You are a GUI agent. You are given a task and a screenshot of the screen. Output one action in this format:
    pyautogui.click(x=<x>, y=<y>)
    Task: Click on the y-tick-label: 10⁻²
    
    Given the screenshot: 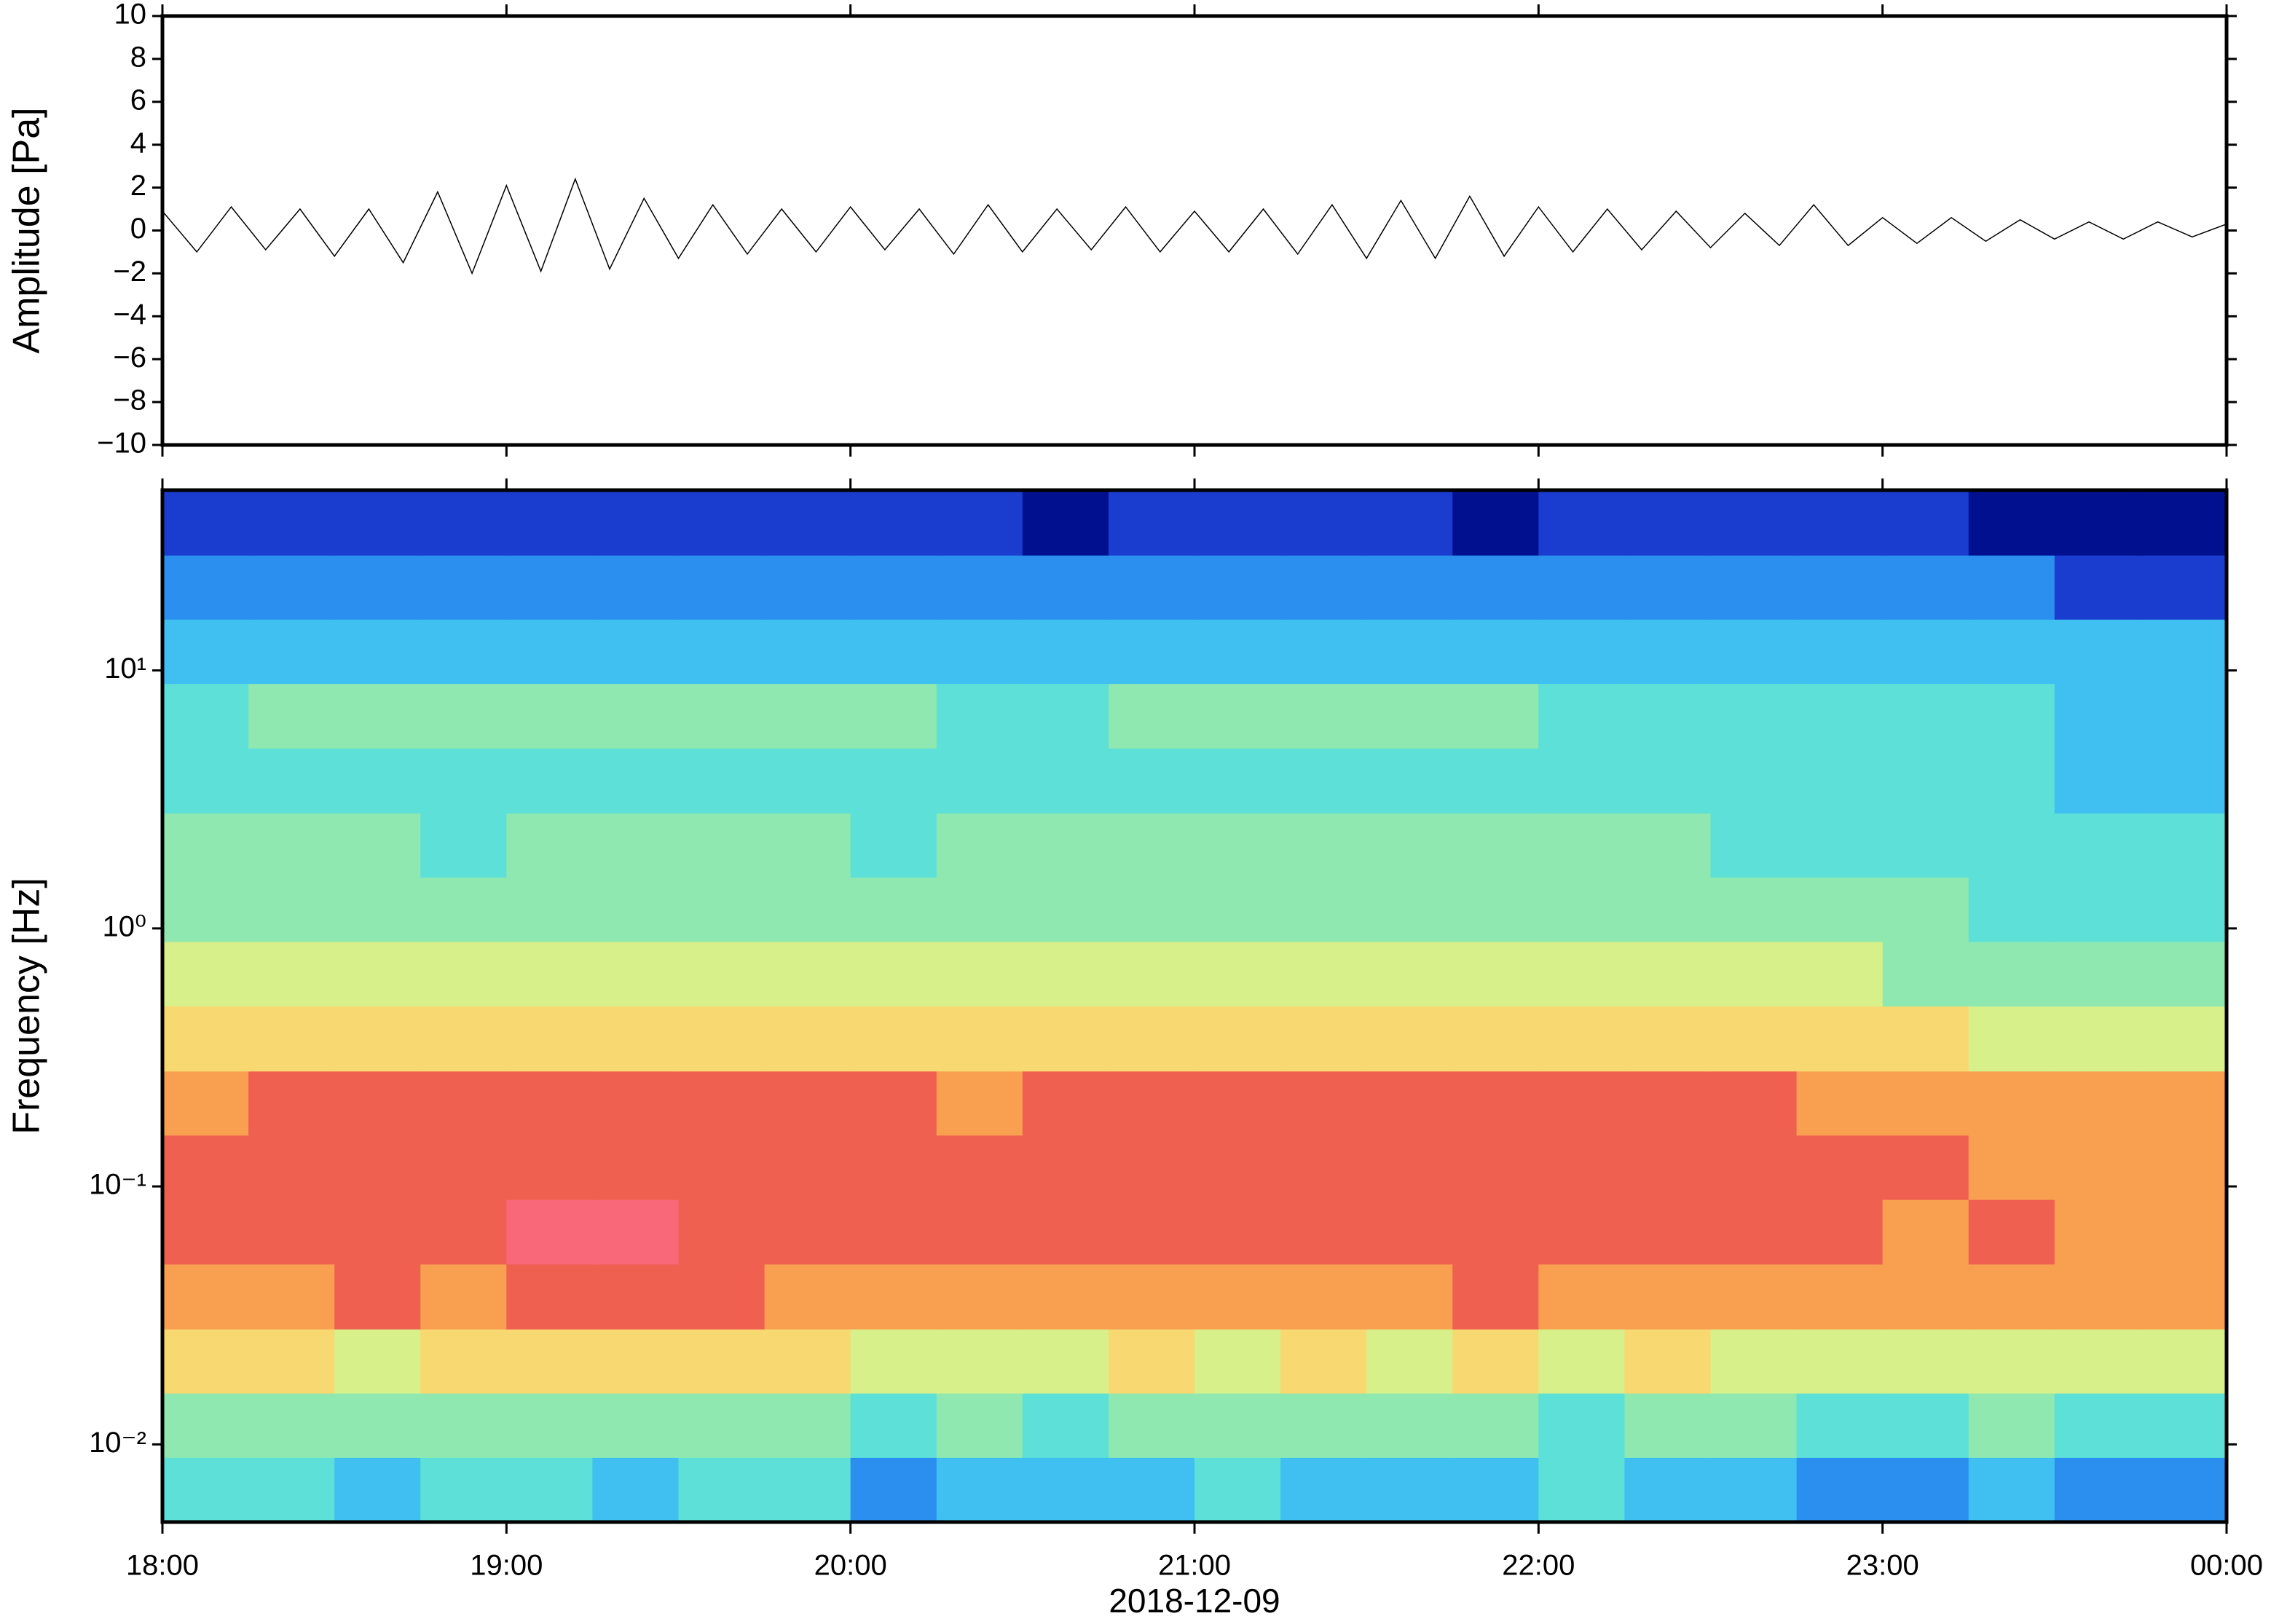 What is the action you would take?
    pyautogui.click(x=117, y=1443)
    